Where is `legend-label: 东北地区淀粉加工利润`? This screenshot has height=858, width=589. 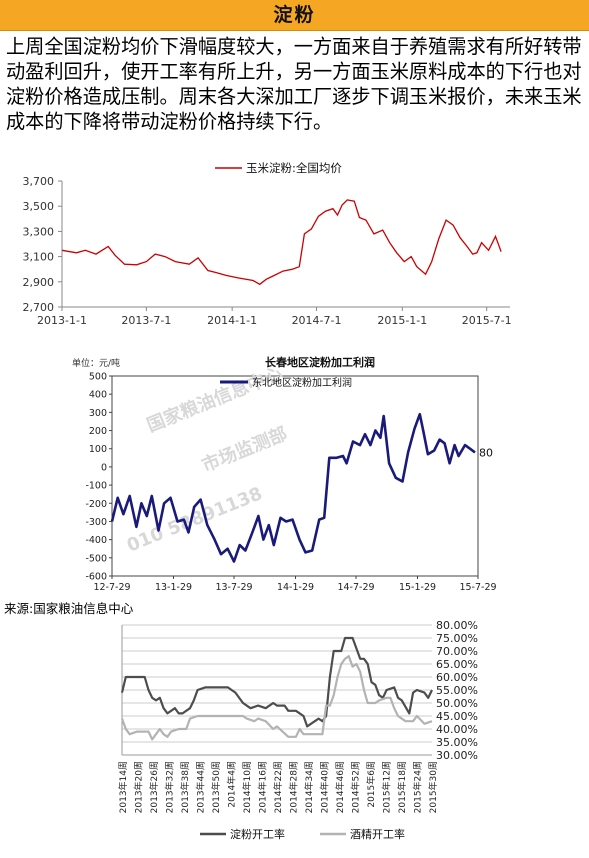
legend-label: 东北地区淀粉加工利润 is located at coordinates (302, 382).